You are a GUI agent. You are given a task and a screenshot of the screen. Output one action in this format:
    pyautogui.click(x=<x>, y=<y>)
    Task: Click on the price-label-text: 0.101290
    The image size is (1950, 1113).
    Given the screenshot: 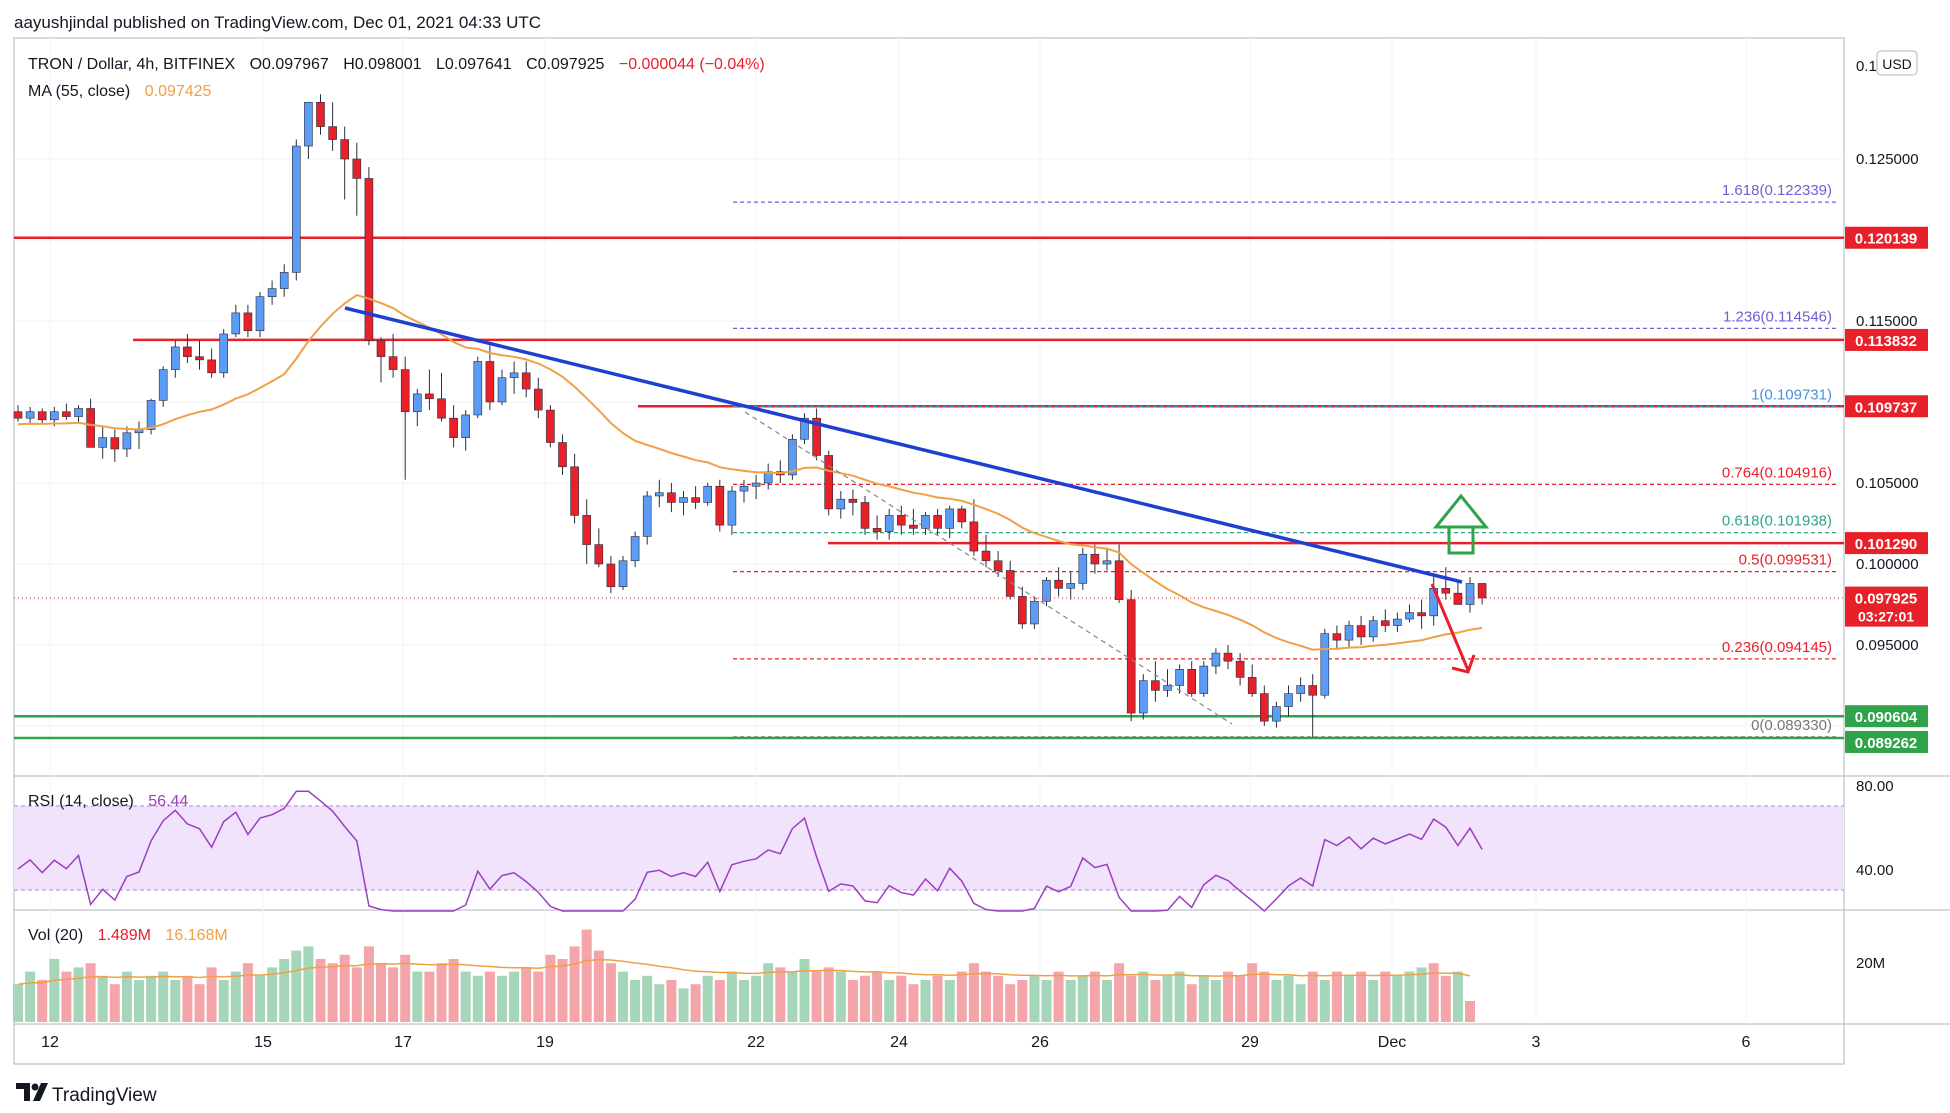 What is the action you would take?
    pyautogui.click(x=1886, y=544)
    